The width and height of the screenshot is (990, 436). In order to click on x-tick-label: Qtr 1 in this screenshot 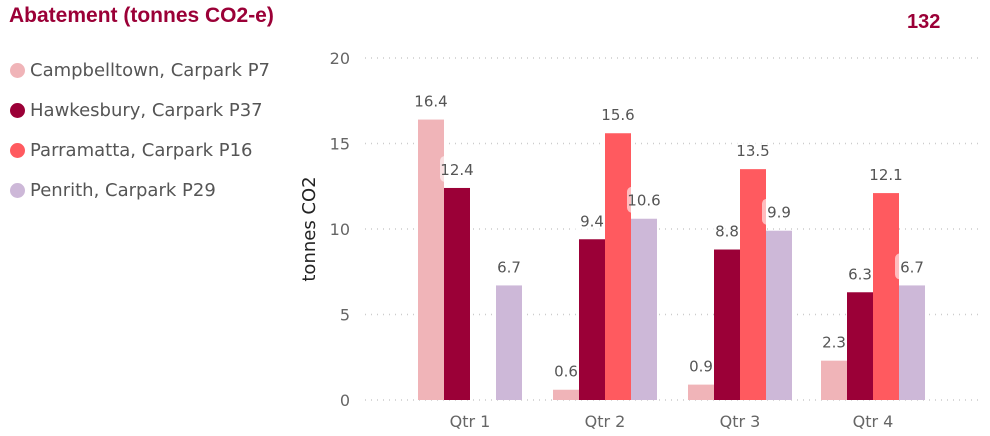, I will do `click(470, 421)`.